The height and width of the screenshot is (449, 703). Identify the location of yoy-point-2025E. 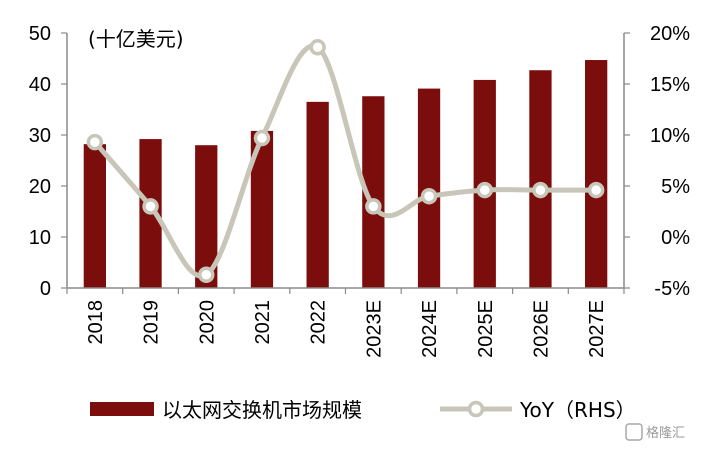
(484, 190).